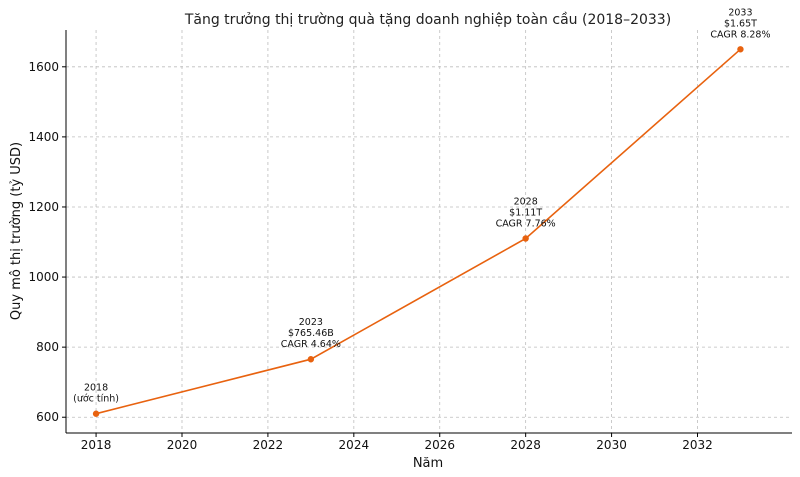 This screenshot has height=477, width=800. I want to click on y-tick-label: 1200, so click(43, 207).